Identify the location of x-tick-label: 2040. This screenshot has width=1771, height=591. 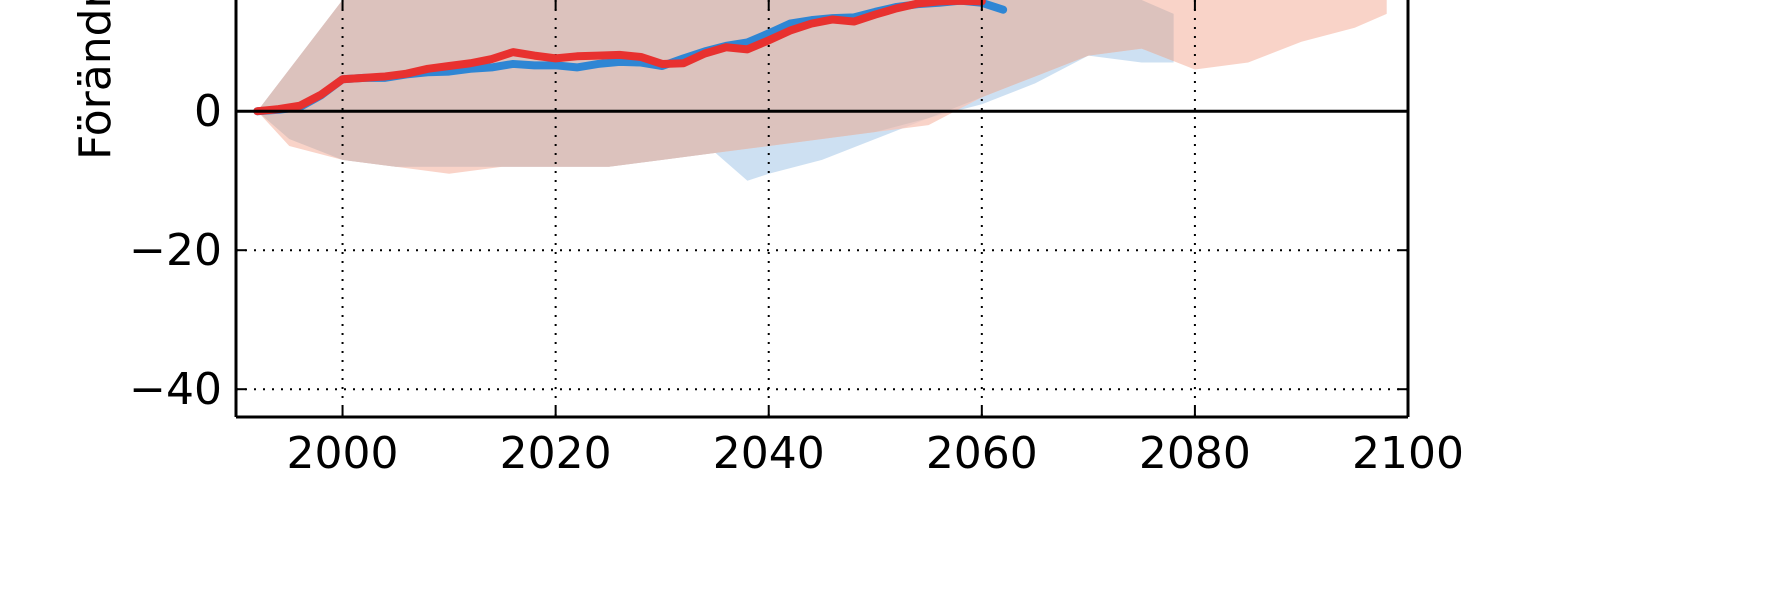
(769, 453).